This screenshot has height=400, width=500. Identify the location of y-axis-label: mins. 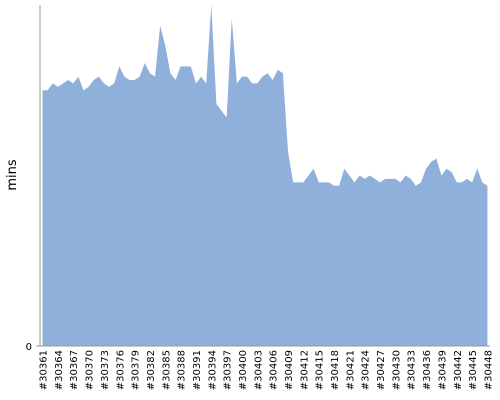
(12, 175).